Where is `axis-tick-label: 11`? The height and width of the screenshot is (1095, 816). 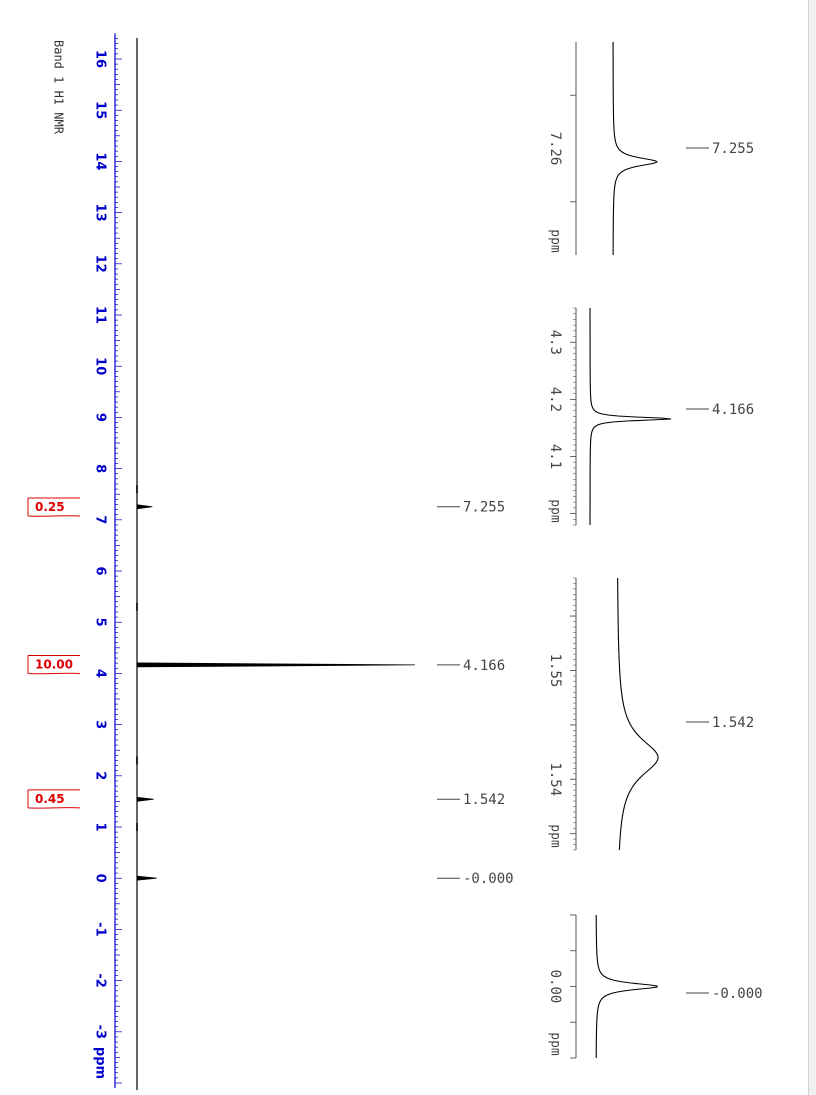
axis-tick-label: 11 is located at coordinates (100, 315).